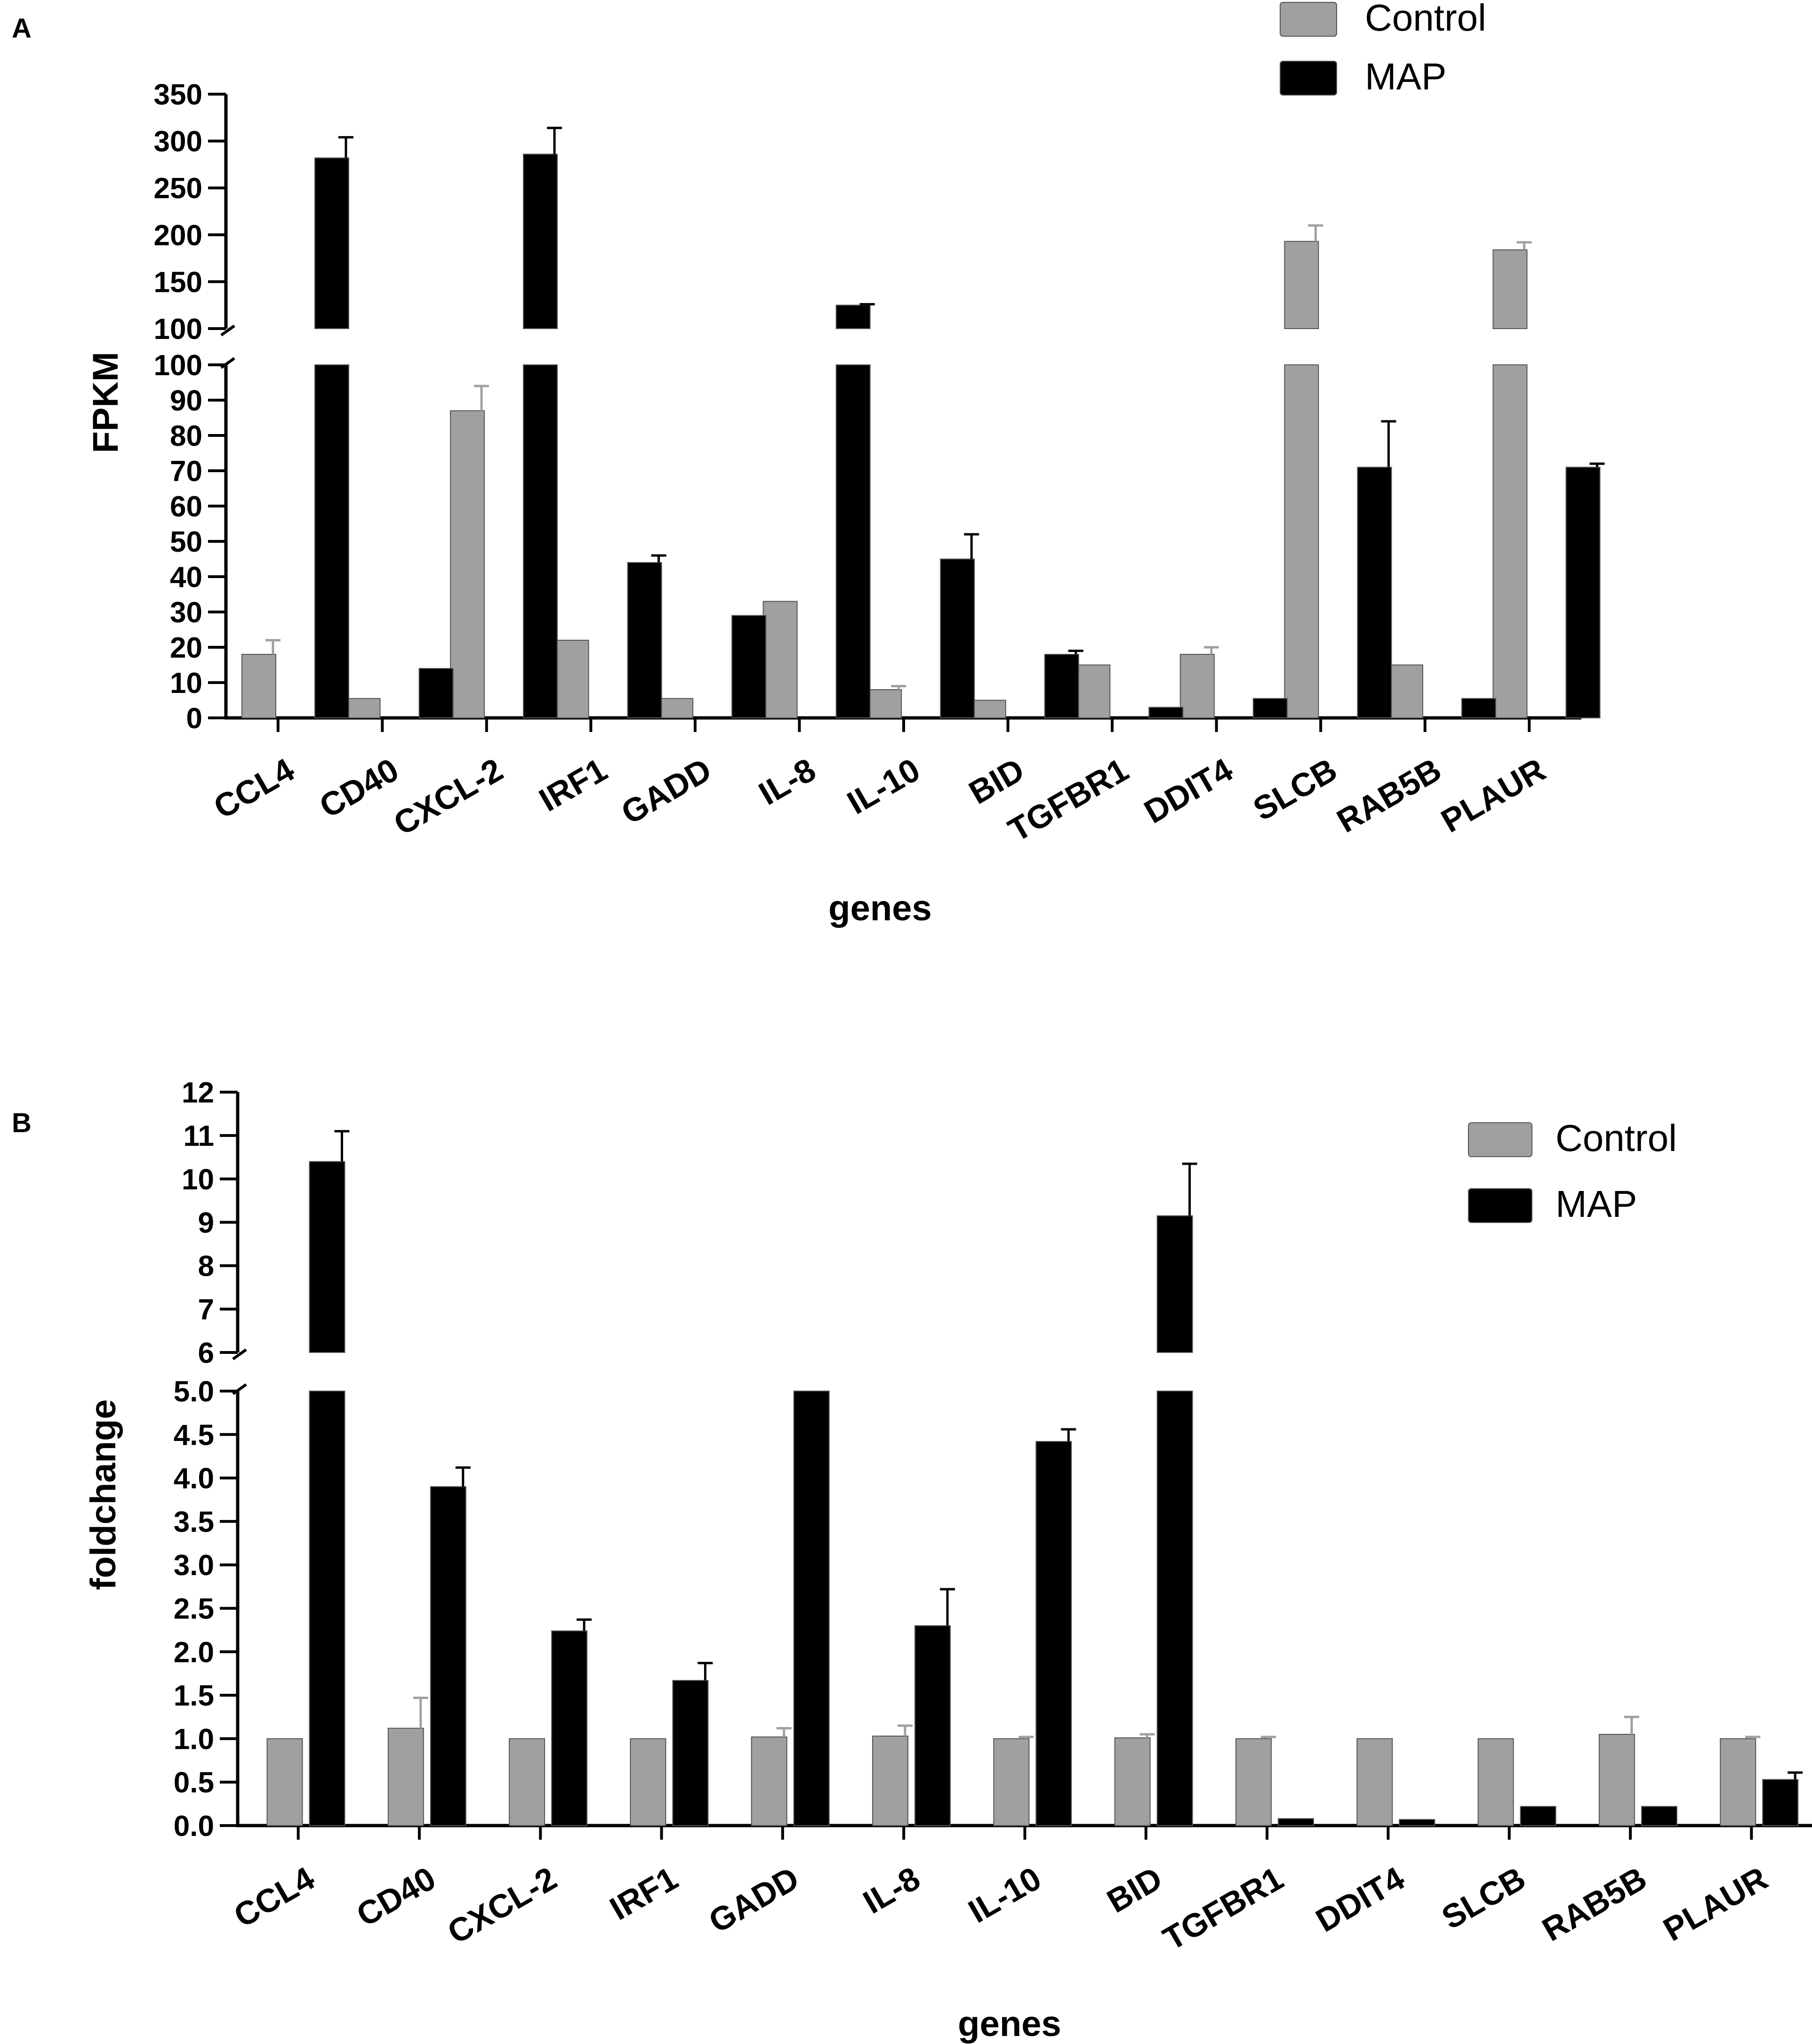 The image size is (1812, 2044). I want to click on x-tick-label: CXCL-2, so click(502, 1905).